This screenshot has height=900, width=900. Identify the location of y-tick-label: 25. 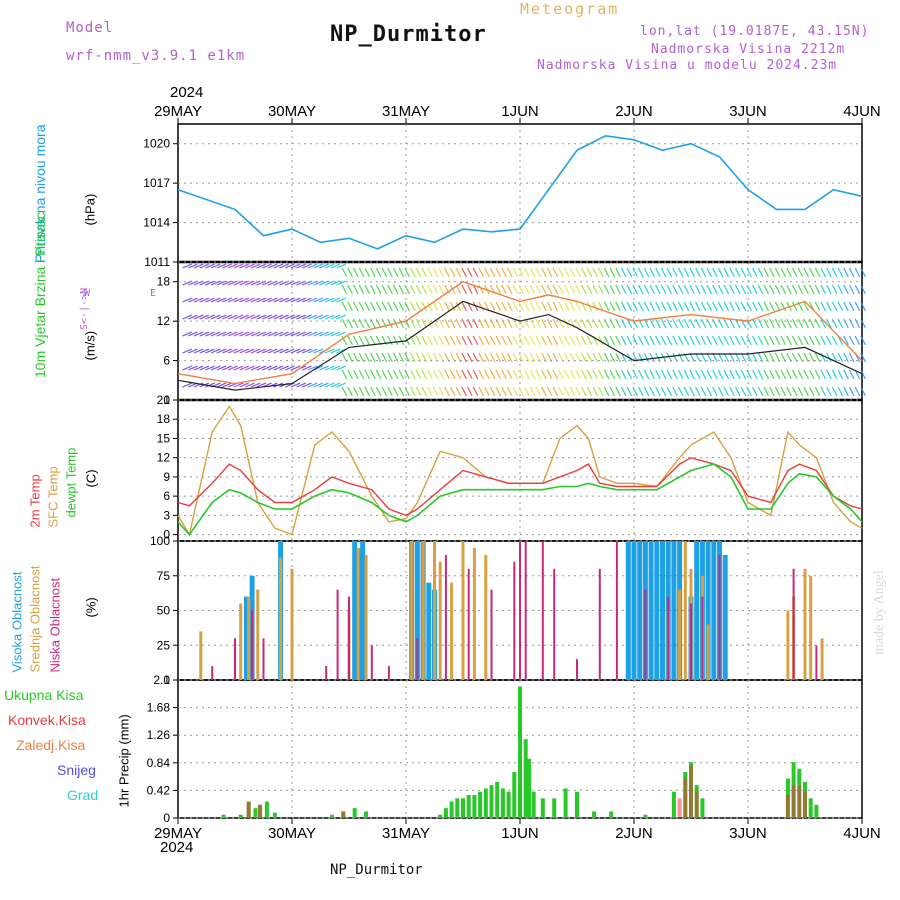
(164, 645).